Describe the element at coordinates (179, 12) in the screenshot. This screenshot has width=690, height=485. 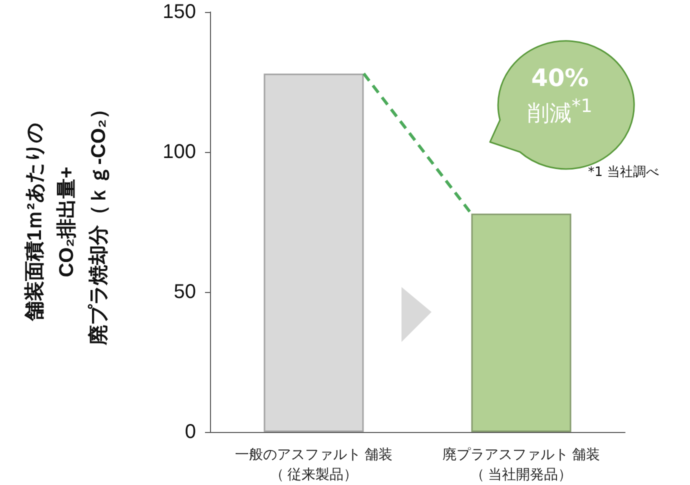
I see `y-tick-label: 150` at that location.